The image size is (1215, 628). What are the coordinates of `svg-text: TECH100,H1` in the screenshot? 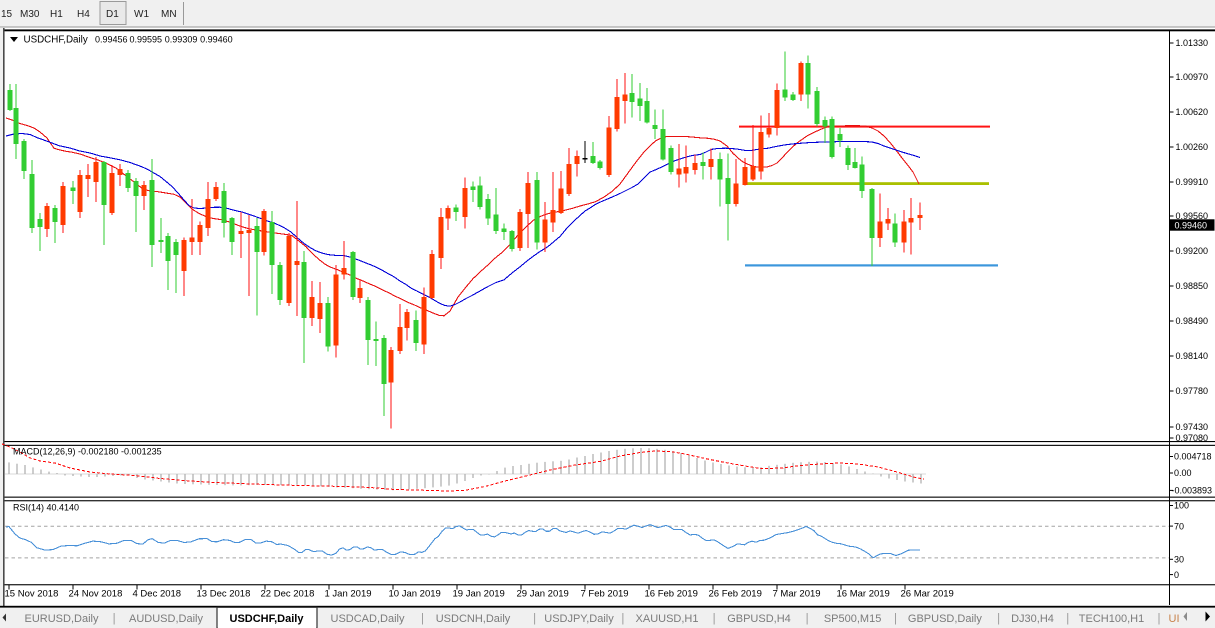 It's located at (1111, 619).